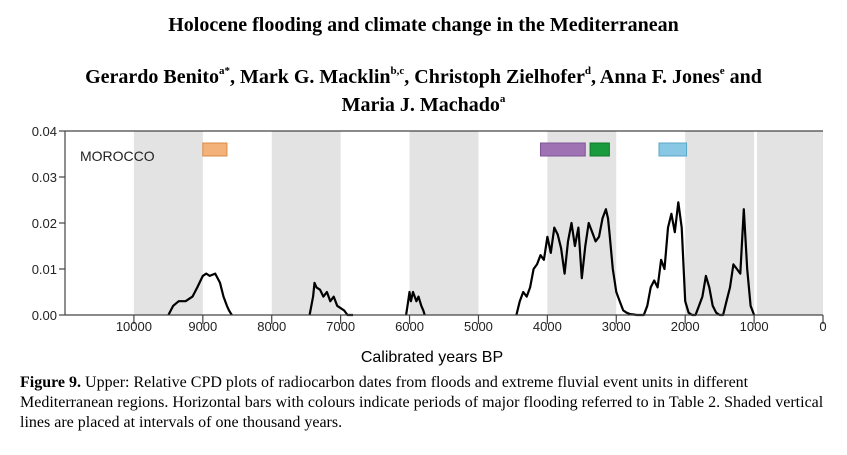  I want to click on x-tick-label: 4000, so click(547, 326).